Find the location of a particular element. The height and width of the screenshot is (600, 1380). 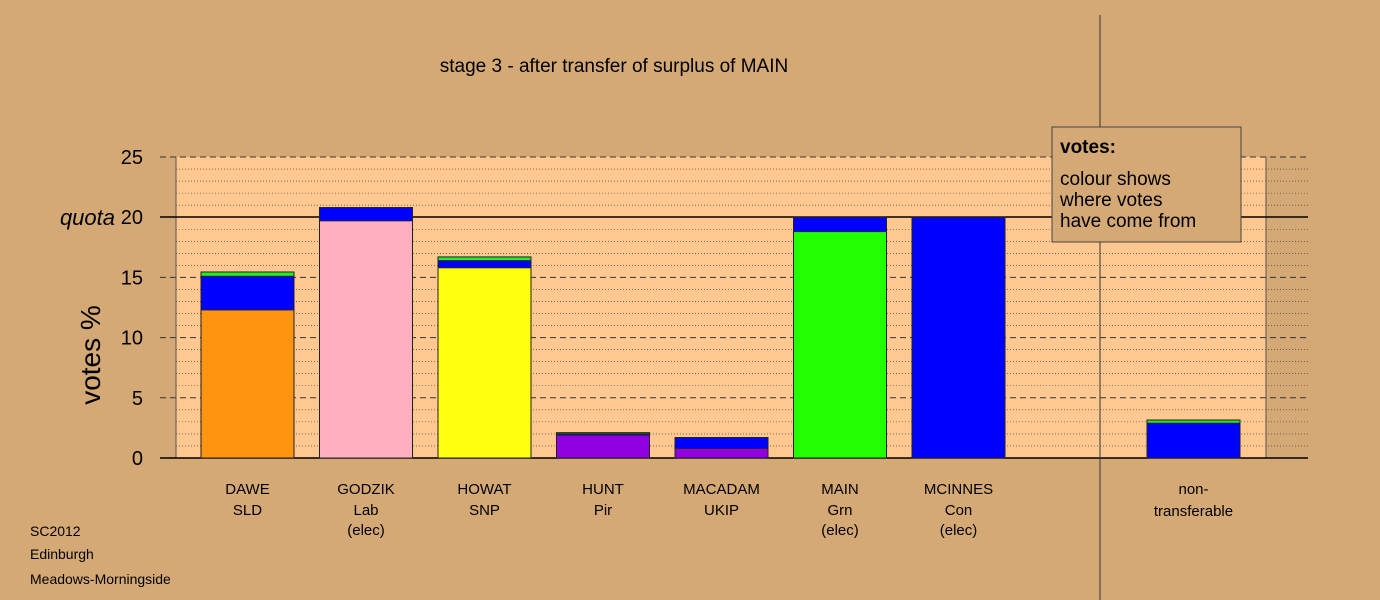

candidate-party: UKIP is located at coordinates (721, 510).